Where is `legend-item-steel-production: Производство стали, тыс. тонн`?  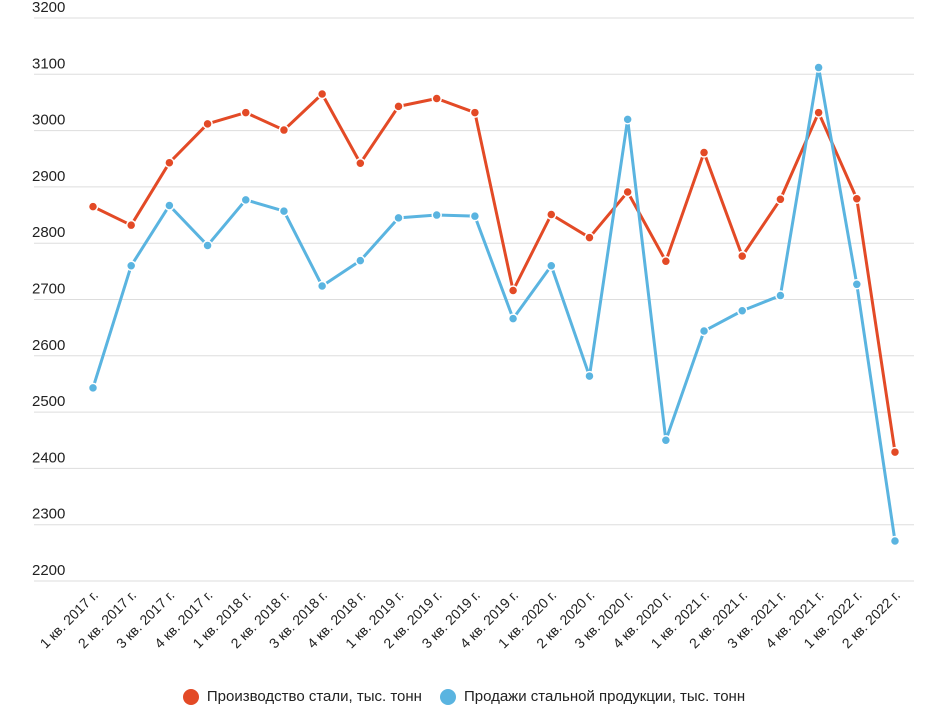 legend-item-steel-production: Производство стали, тыс. тонн is located at coordinates (302, 696).